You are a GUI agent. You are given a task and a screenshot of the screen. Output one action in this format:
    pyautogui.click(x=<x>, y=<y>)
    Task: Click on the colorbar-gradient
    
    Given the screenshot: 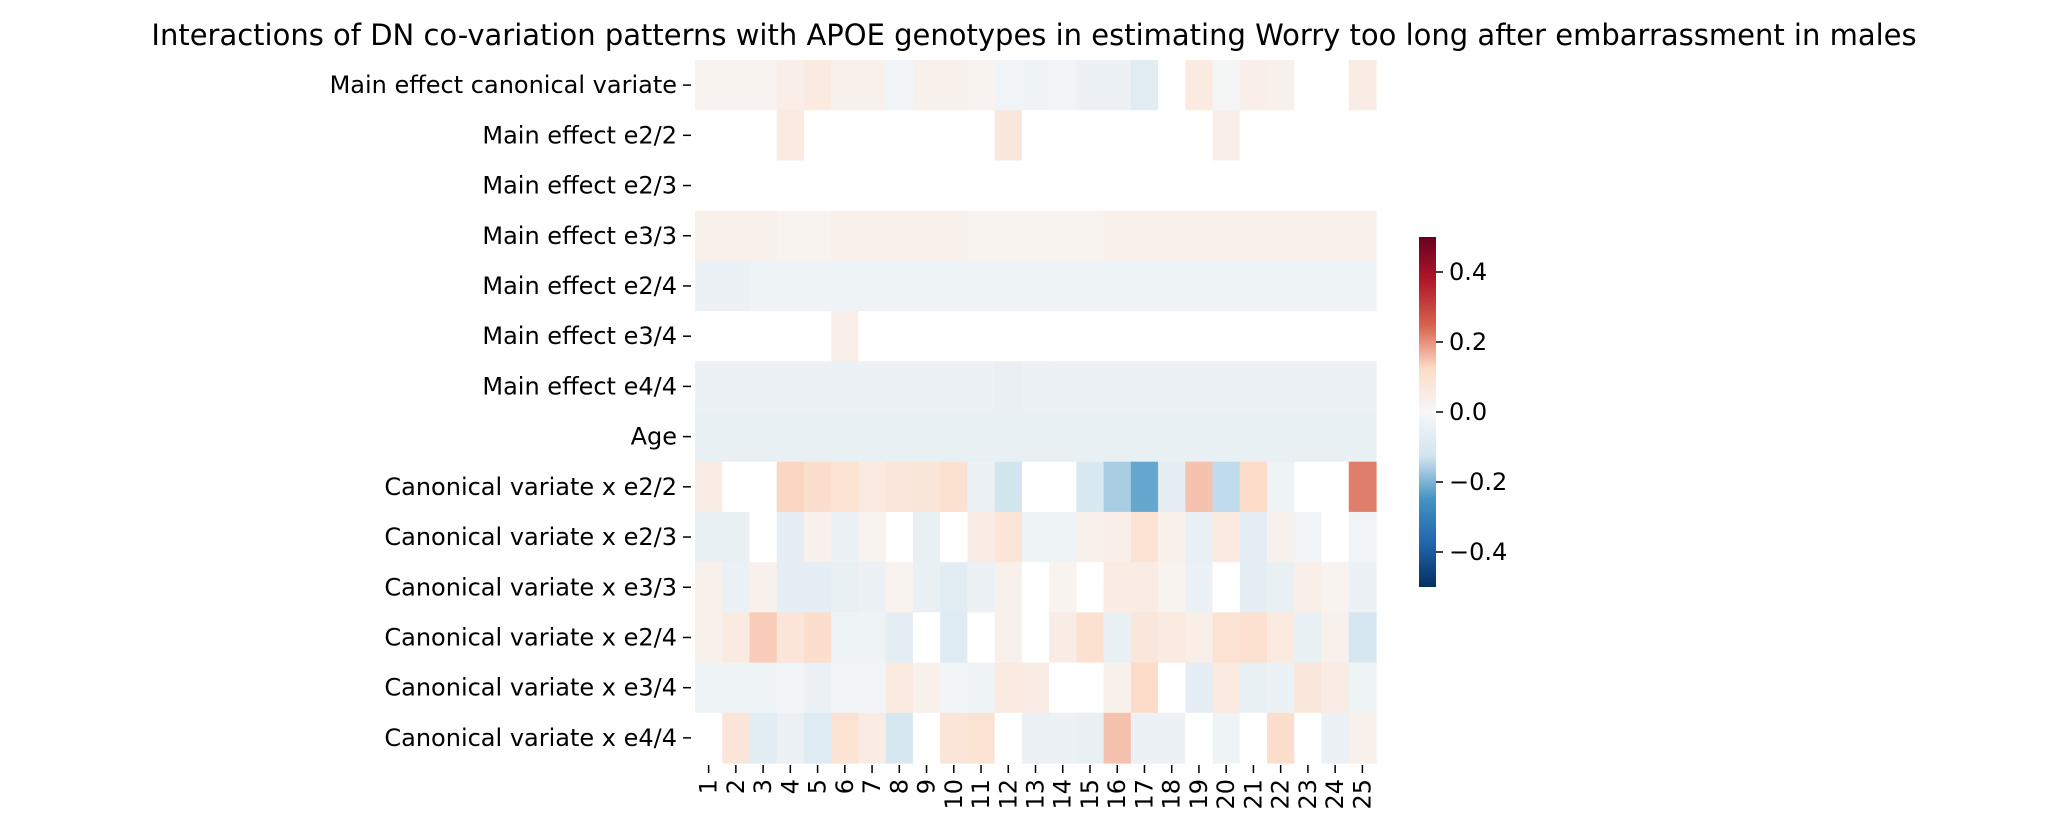 What is the action you would take?
    pyautogui.click(x=1427, y=412)
    